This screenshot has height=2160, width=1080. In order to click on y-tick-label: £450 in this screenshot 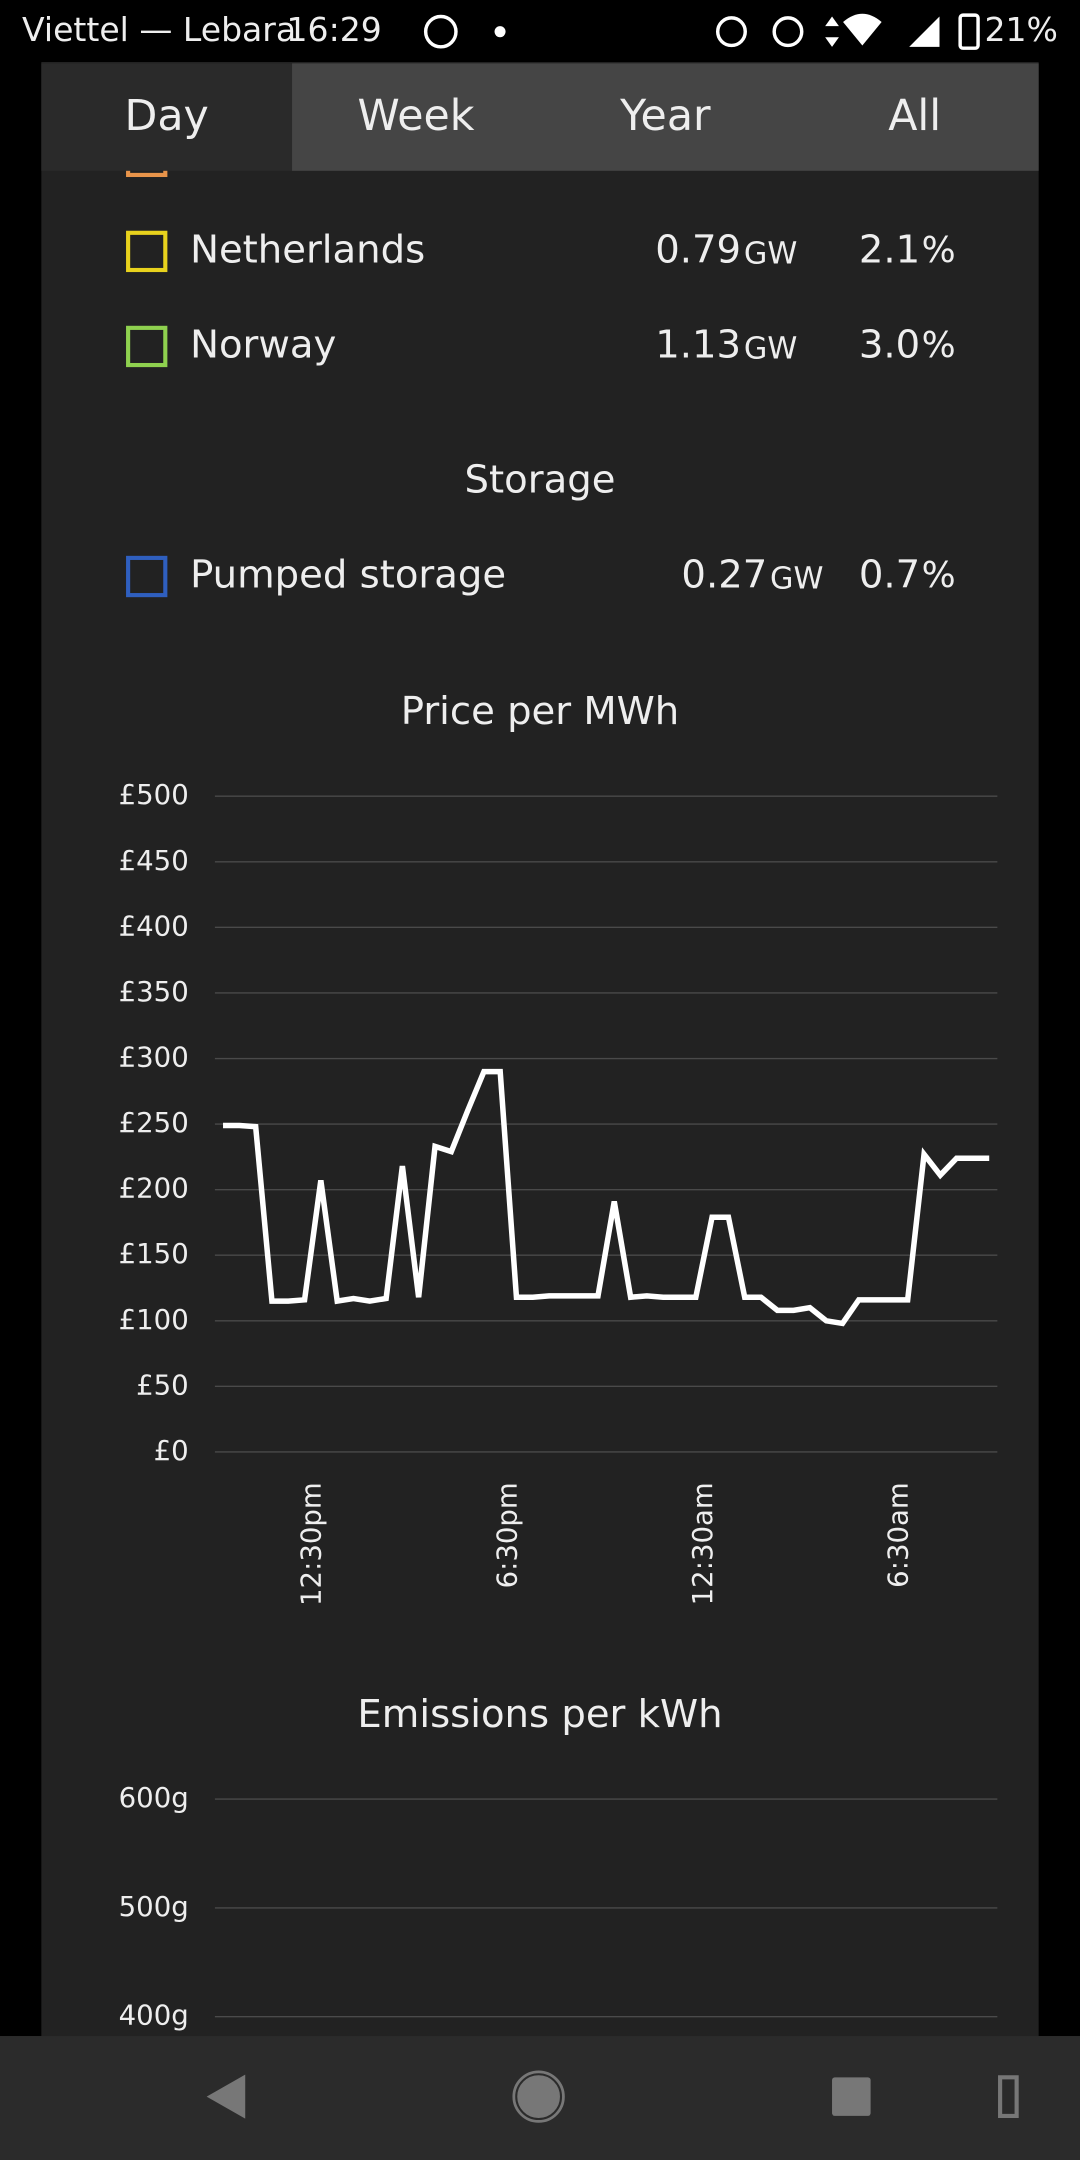, I will do `click(154, 861)`.